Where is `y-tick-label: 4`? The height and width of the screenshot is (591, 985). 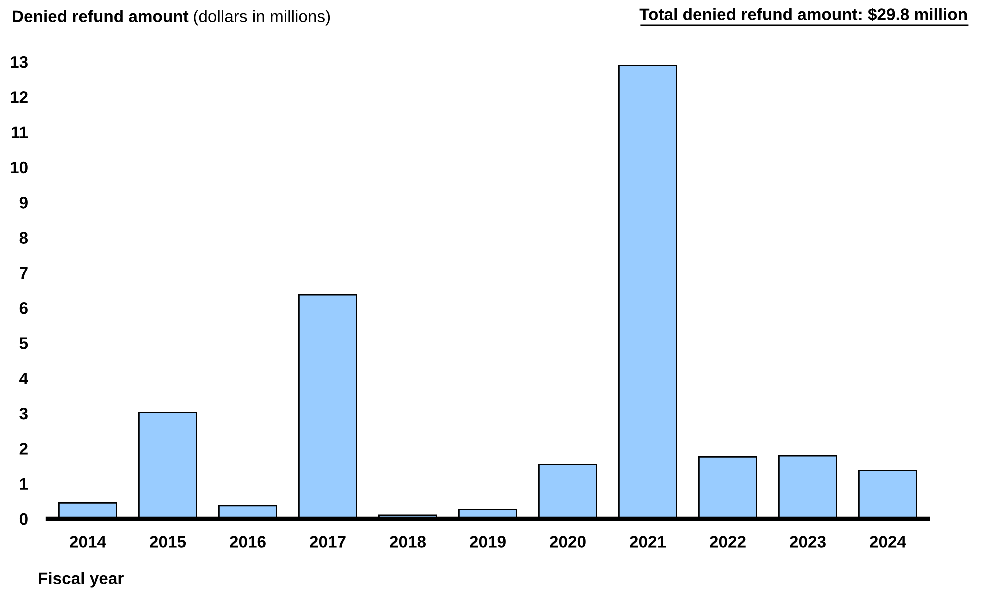
y-tick-label: 4 is located at coordinates (24, 378).